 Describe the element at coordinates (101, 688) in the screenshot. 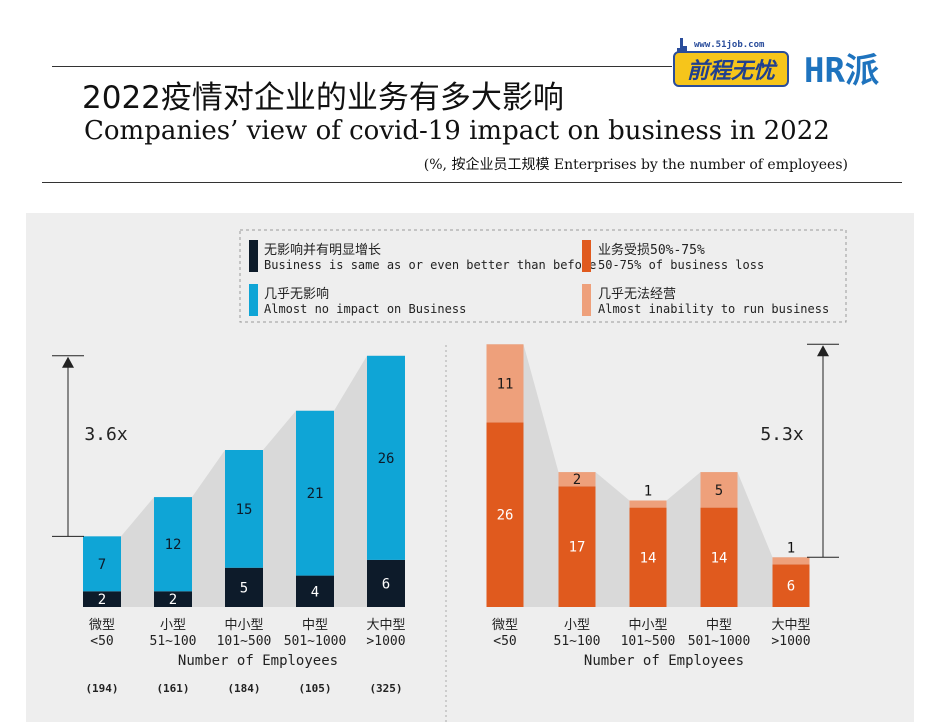

I see `sample-size-label: (194)` at that location.